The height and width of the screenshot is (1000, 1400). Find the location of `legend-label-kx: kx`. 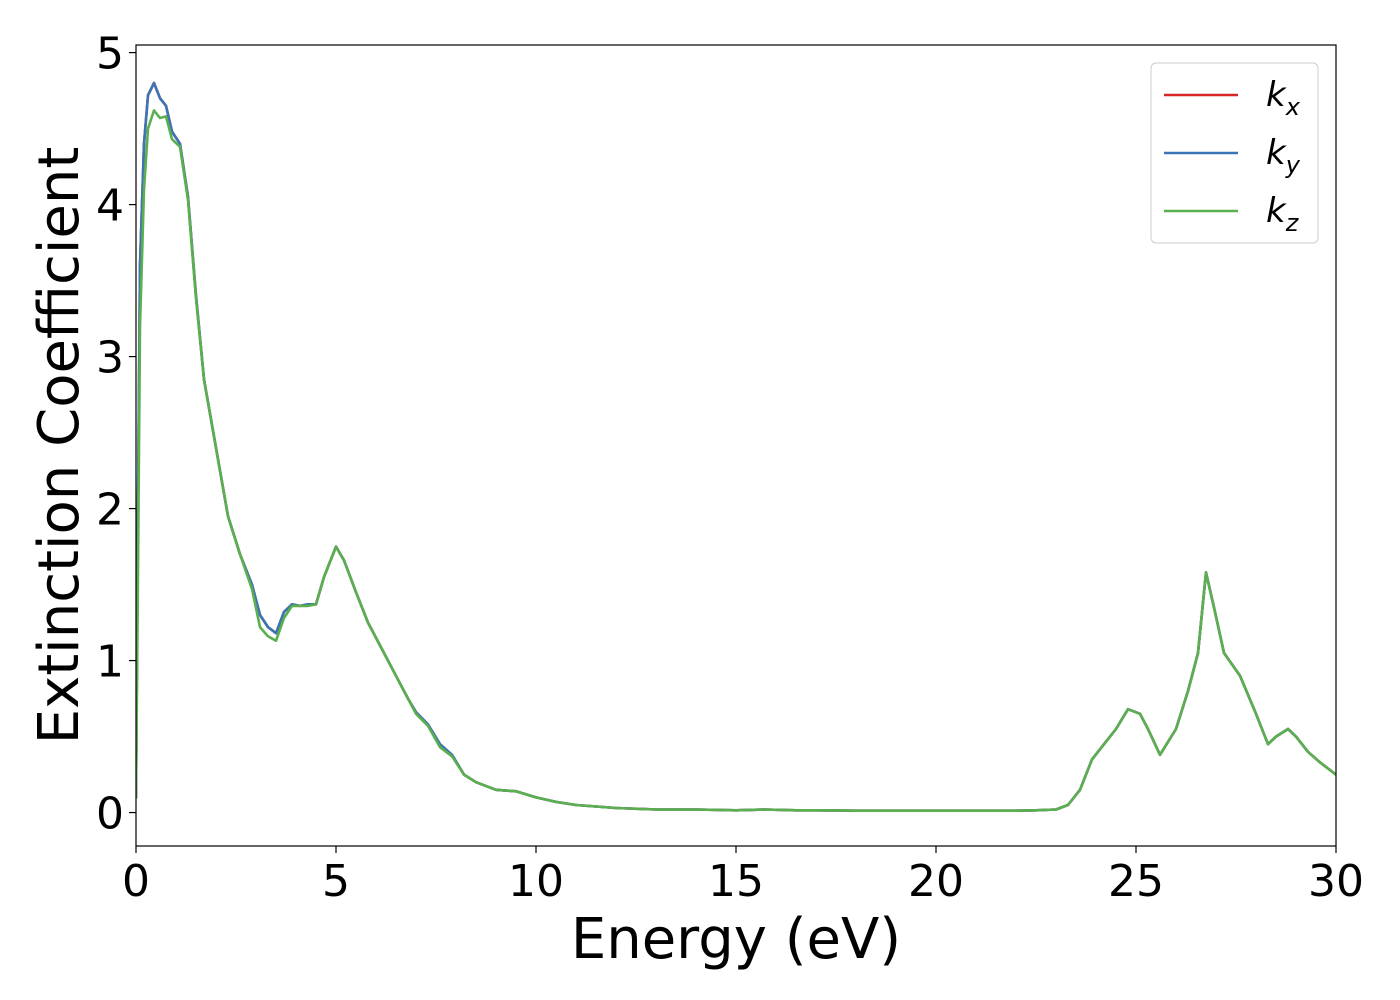

legend-label-kx: kx is located at coordinates (1283, 98).